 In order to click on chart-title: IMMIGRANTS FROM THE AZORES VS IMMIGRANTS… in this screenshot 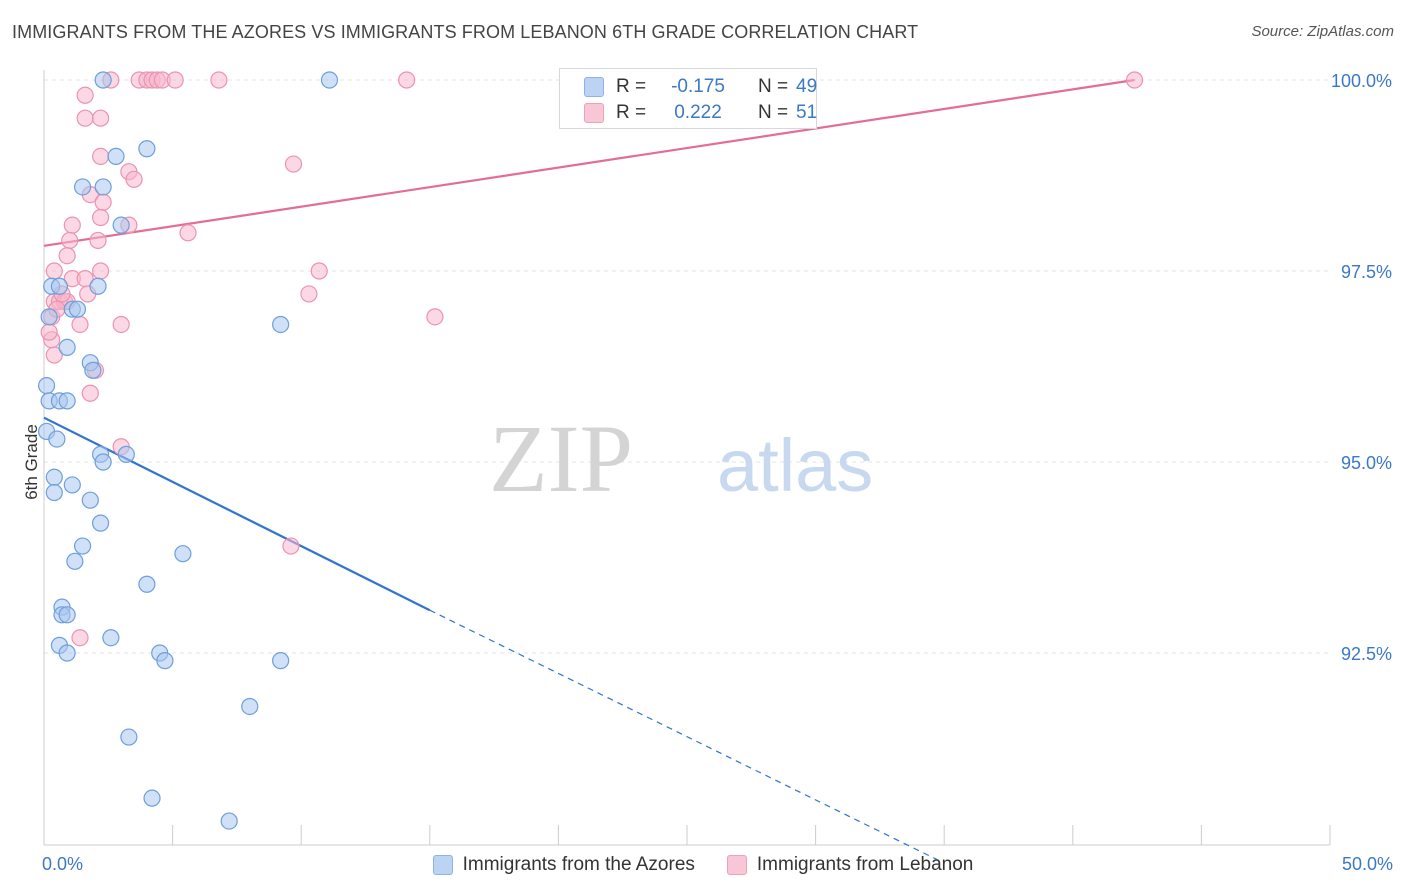, I will do `click(465, 32)`.